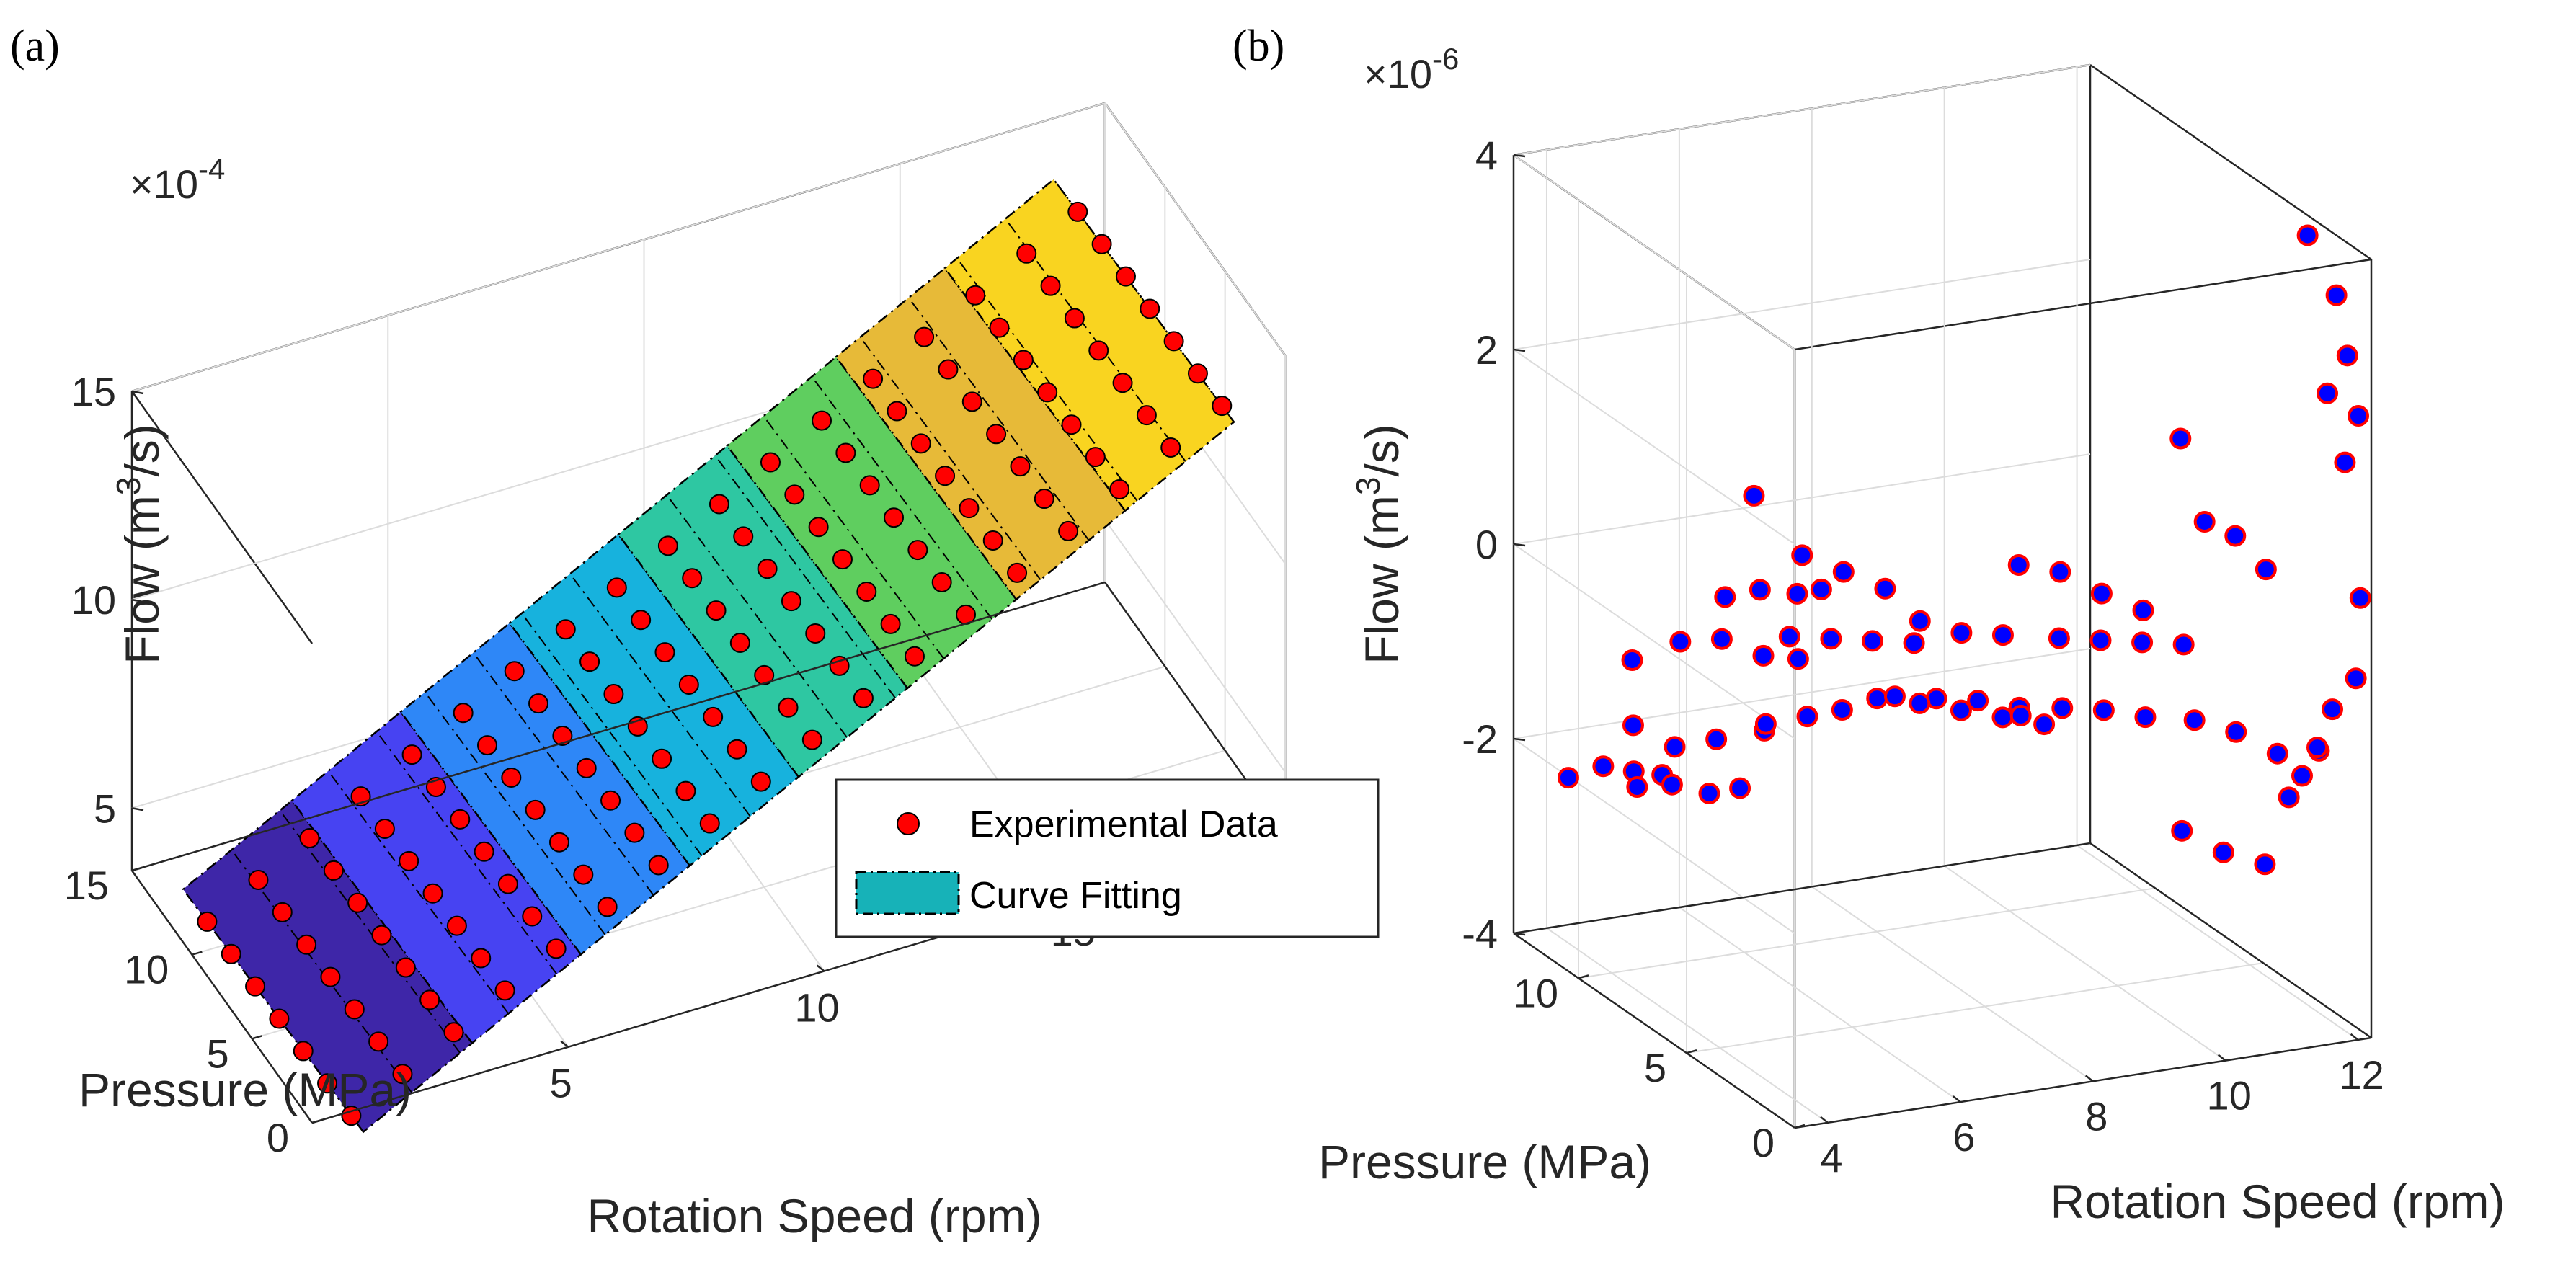 The image size is (2576, 1272). I want to click on panel-b-label: (b), so click(1258, 46).